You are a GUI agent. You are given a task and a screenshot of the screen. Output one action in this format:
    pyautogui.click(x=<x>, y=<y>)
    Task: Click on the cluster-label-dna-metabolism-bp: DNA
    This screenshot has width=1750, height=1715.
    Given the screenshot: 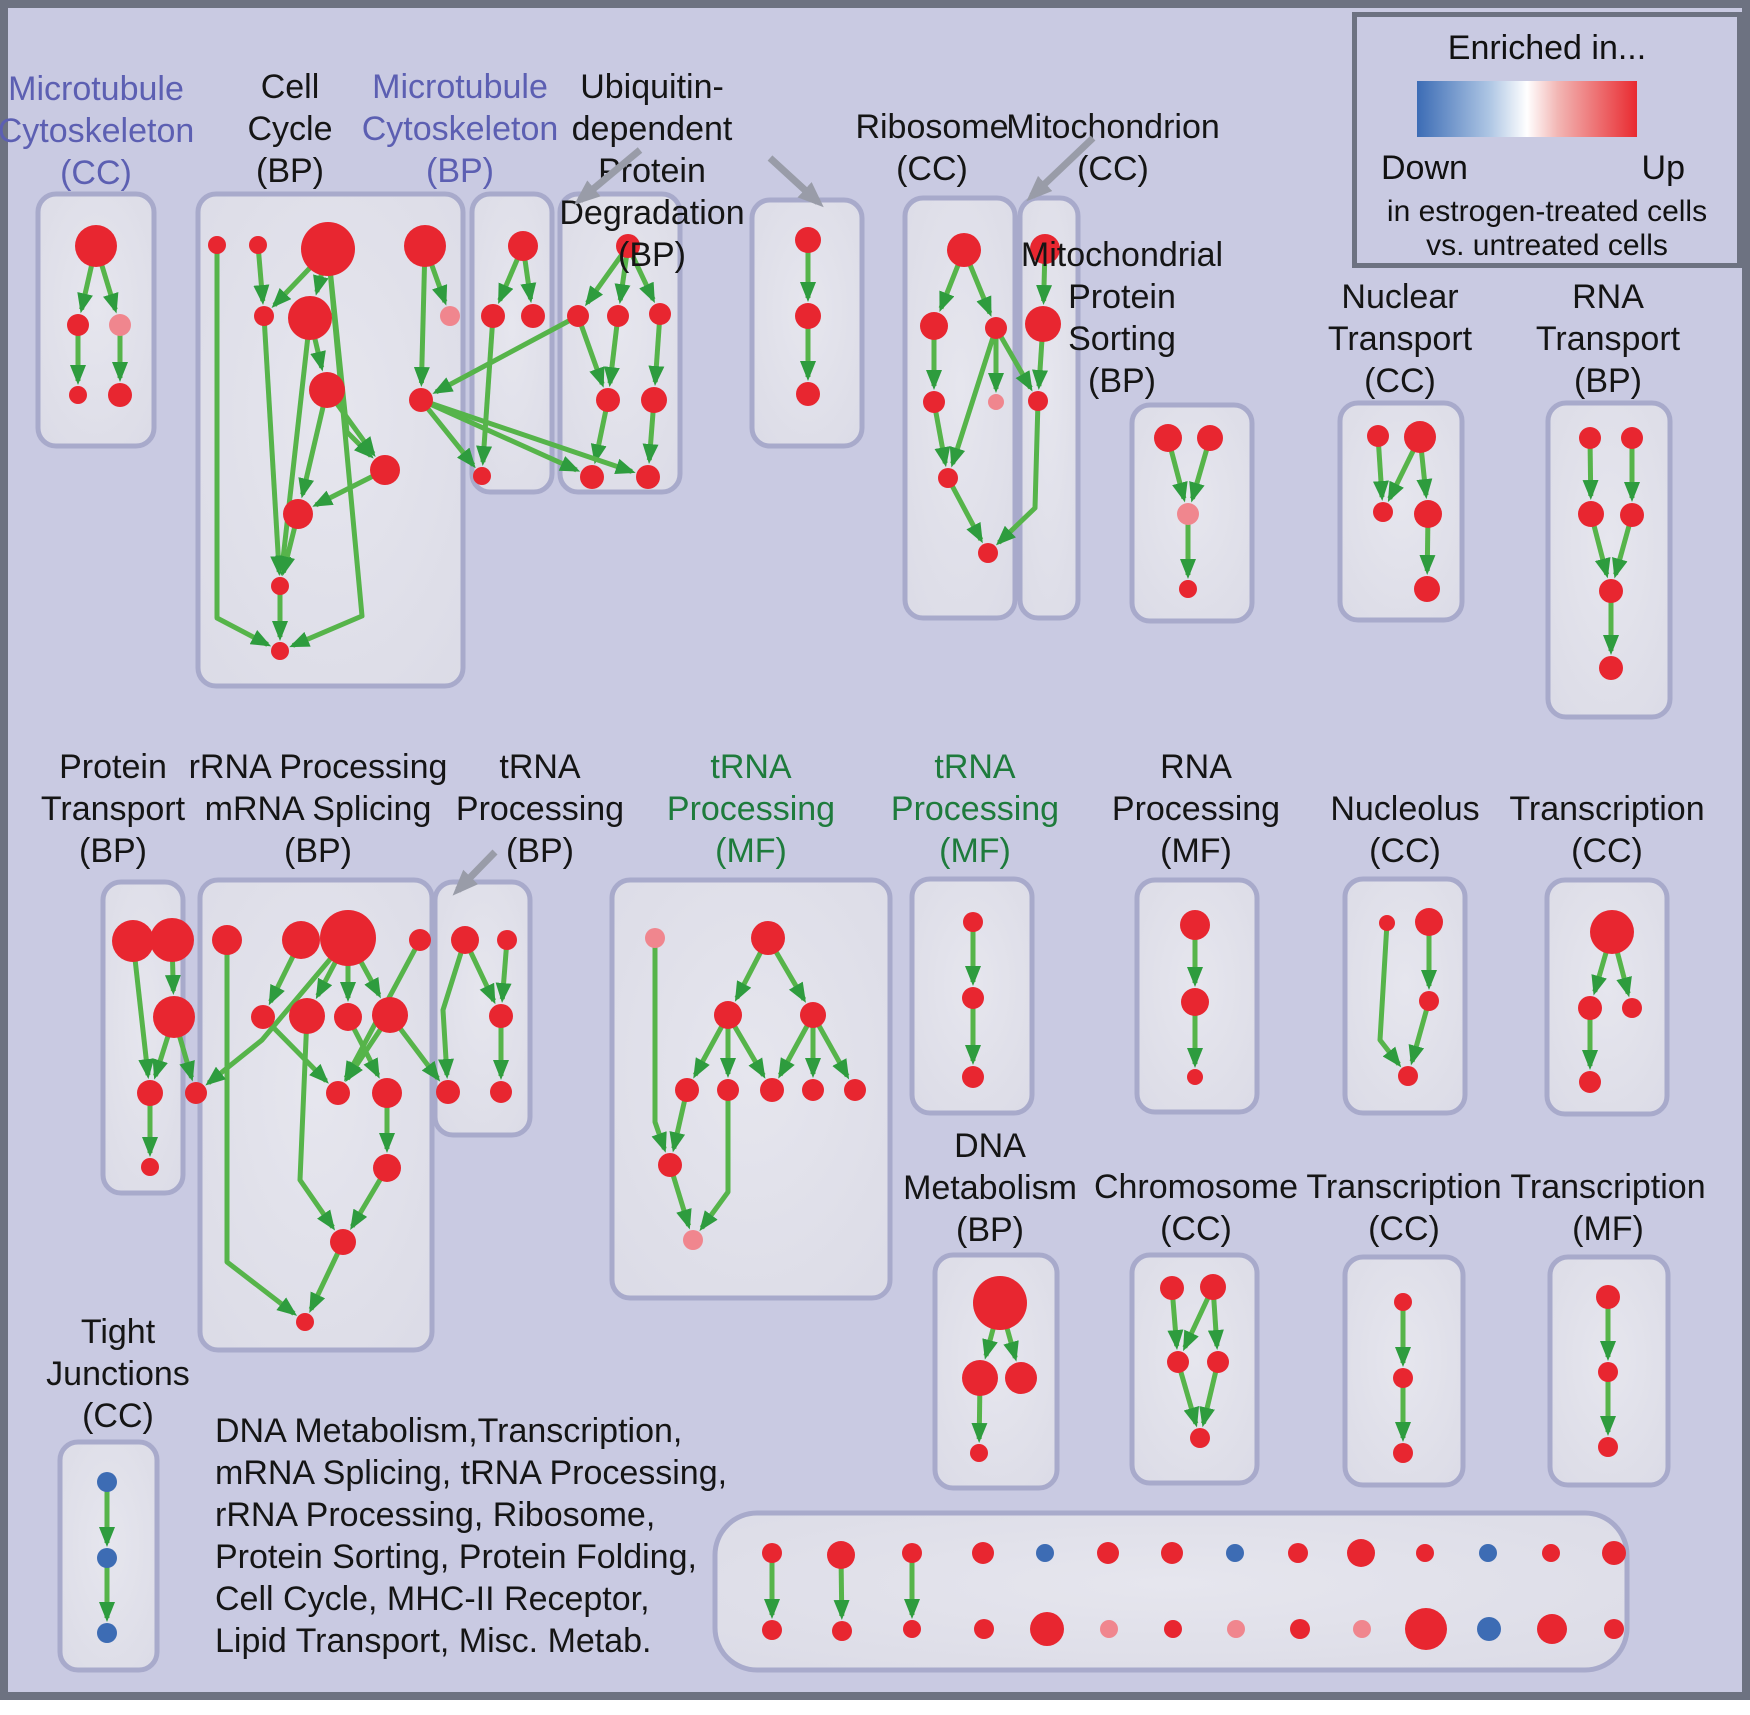 What is the action you would take?
    pyautogui.click(x=990, y=1146)
    